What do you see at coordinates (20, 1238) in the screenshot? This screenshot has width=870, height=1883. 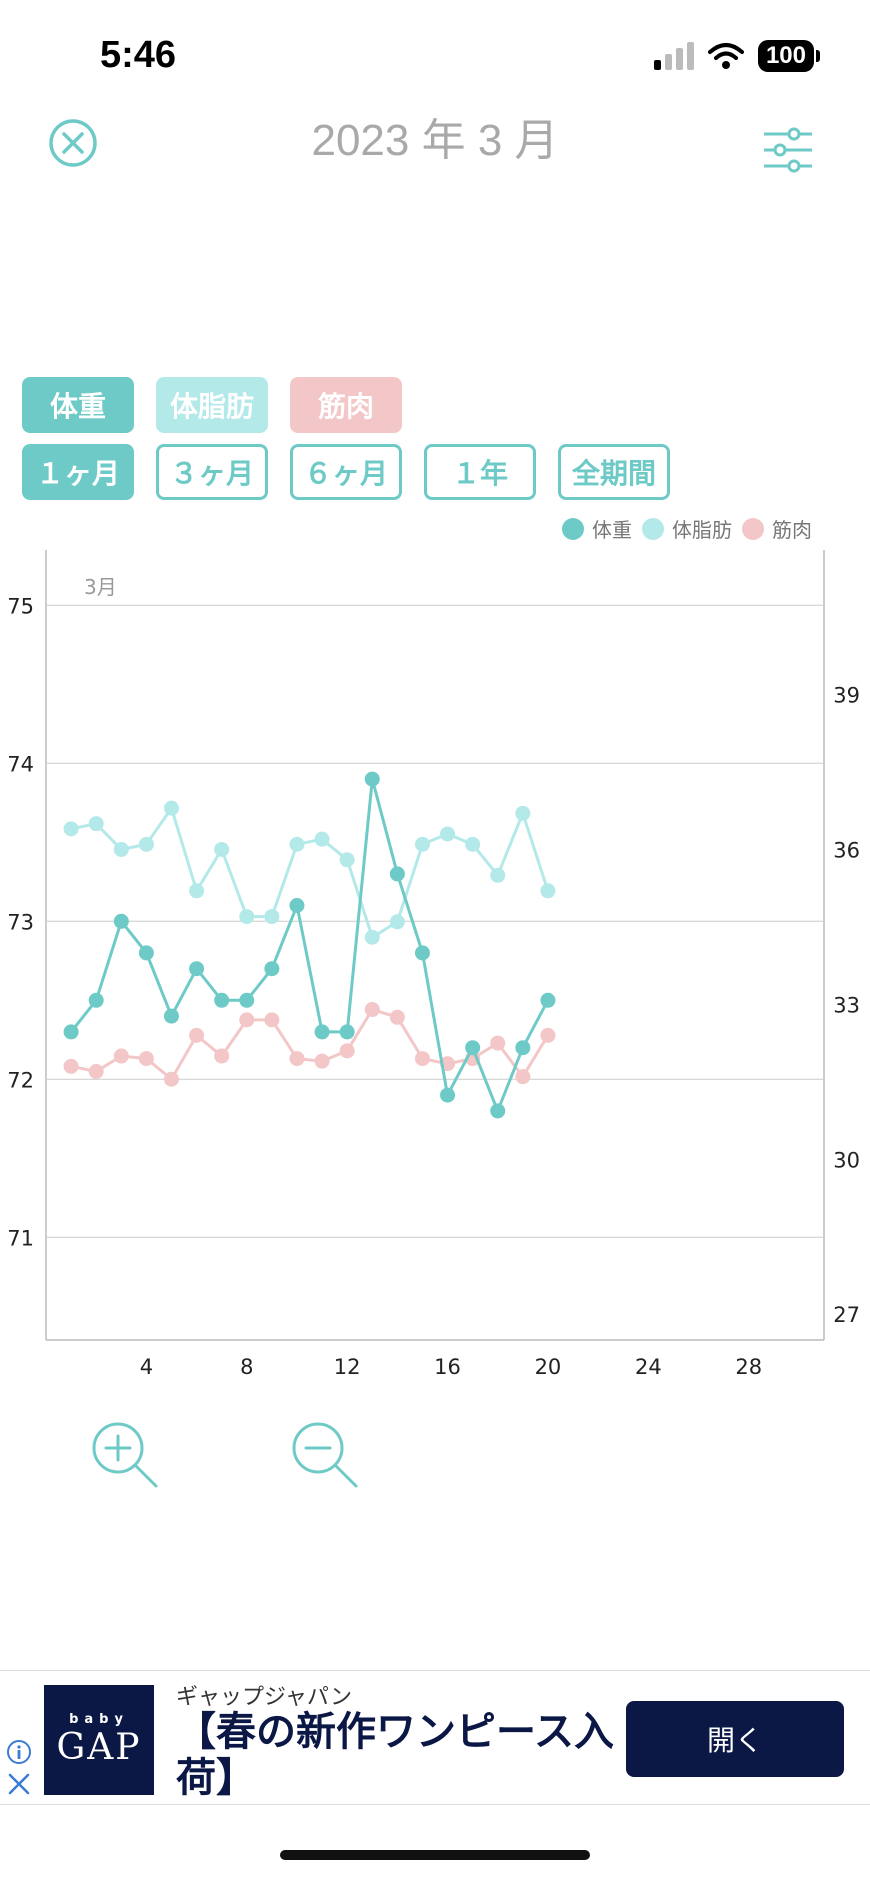 I see `y-left-tick-label: 71` at bounding box center [20, 1238].